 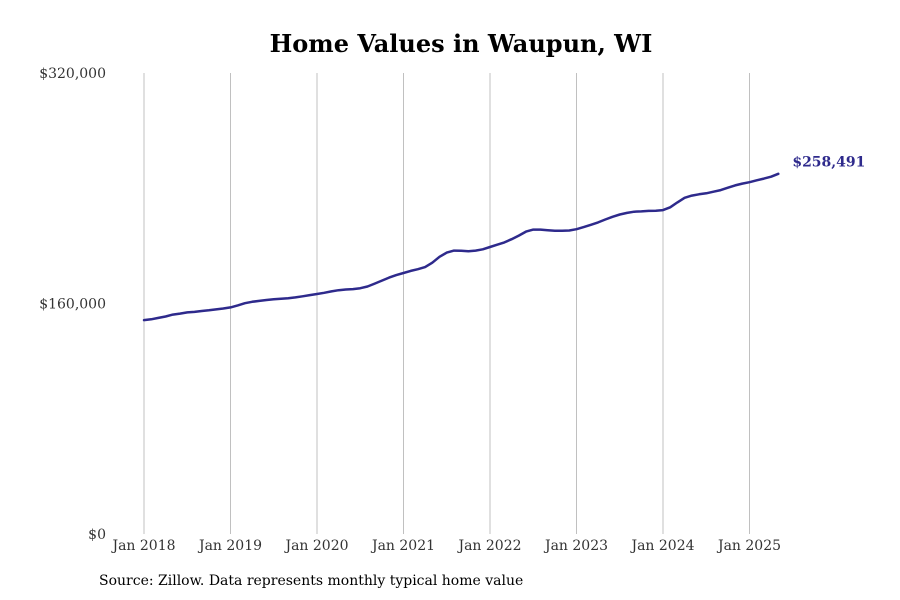 I want to click on x-tick-label: Jan 2021, so click(x=402, y=546).